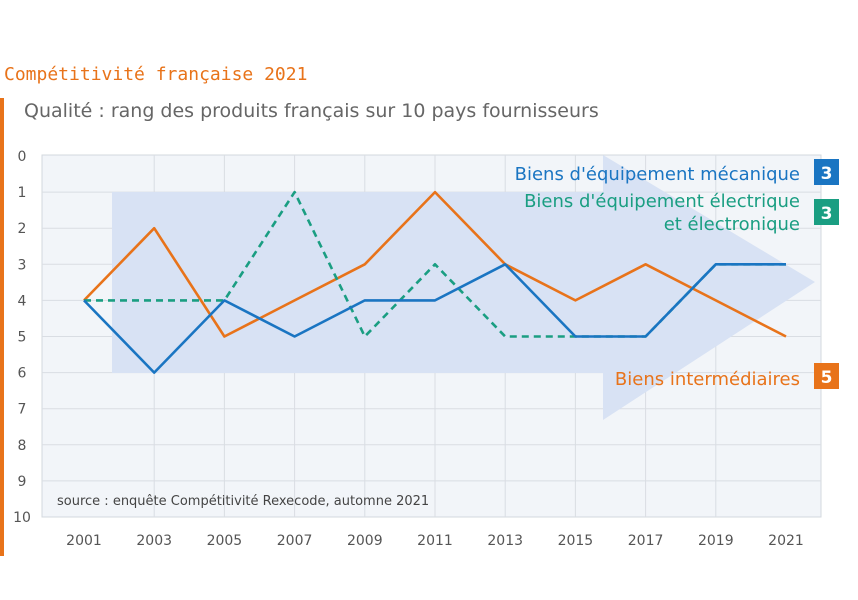  What do you see at coordinates (22, 193) in the screenshot?
I see `y-tick-label: 1` at bounding box center [22, 193].